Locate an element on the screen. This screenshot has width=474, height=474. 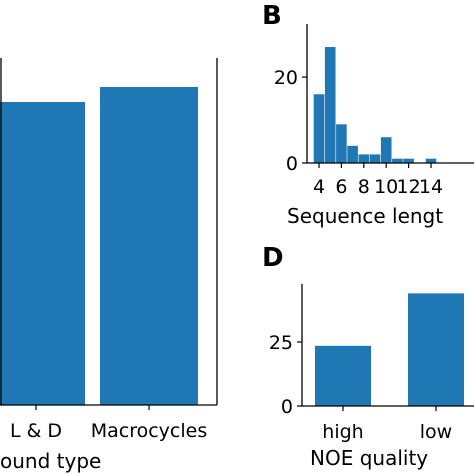
noe-quality-x-ticks: high low is located at coordinates (387, 424).